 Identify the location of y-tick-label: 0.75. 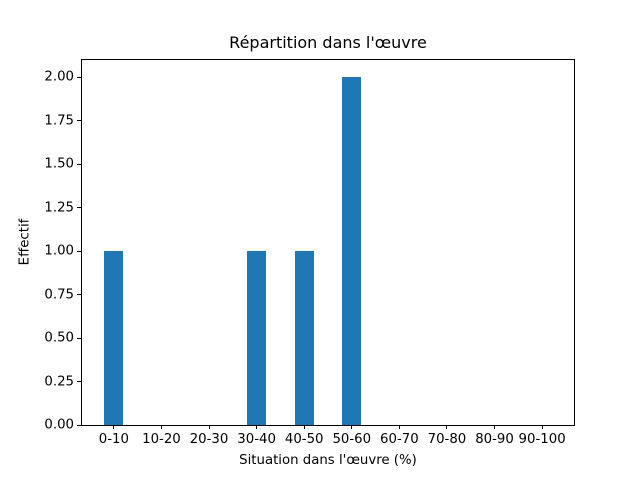
(59, 295).